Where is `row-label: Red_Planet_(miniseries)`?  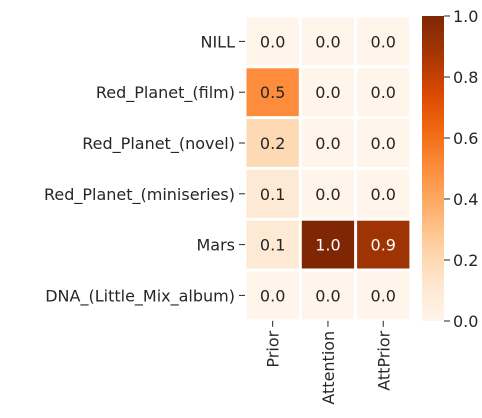 row-label: Red_Planet_(miniseries) is located at coordinates (139, 195).